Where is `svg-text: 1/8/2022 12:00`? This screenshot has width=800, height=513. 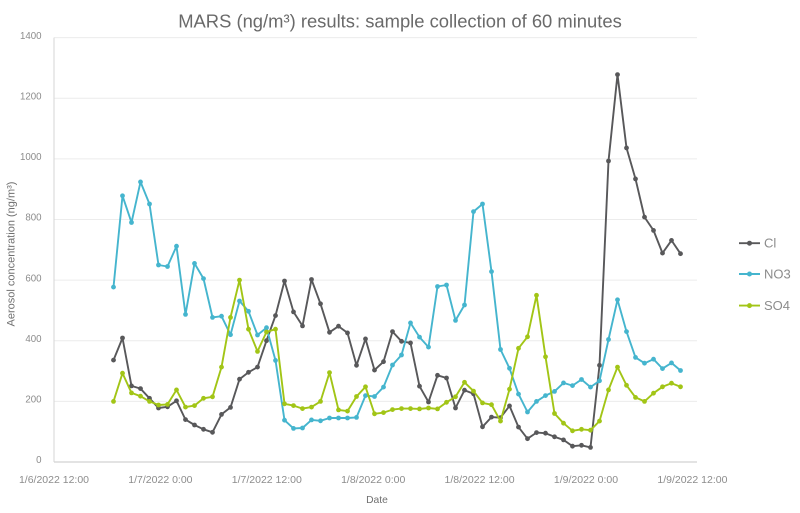 svg-text: 1/8/2022 12:00 is located at coordinates (480, 480).